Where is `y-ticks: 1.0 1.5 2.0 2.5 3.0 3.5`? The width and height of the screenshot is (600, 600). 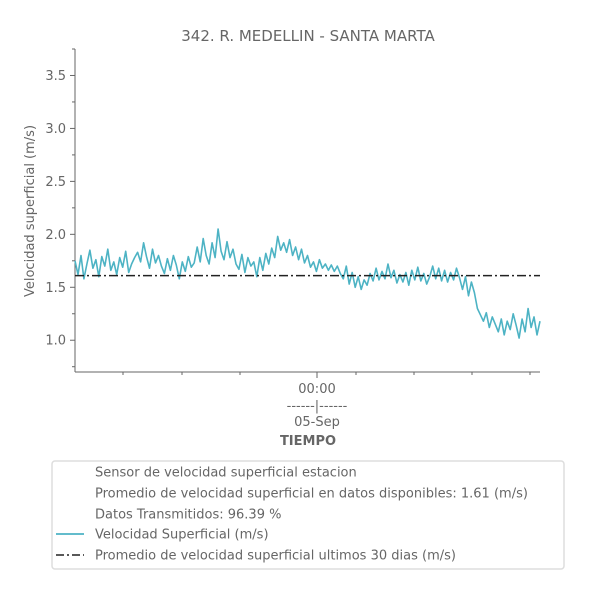
y-ticks: 1.0 1.5 2.0 2.5 3.0 3.5 is located at coordinates (60, 208).